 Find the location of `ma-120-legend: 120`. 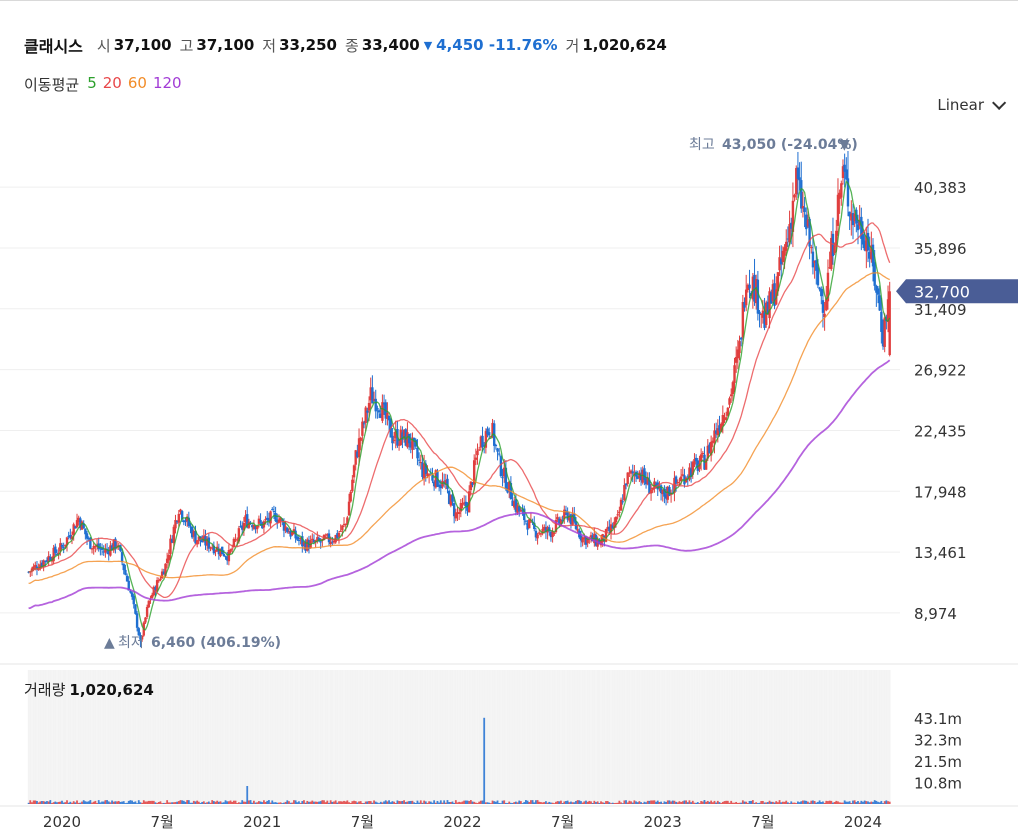

ma-120-legend: 120 is located at coordinates (167, 83).